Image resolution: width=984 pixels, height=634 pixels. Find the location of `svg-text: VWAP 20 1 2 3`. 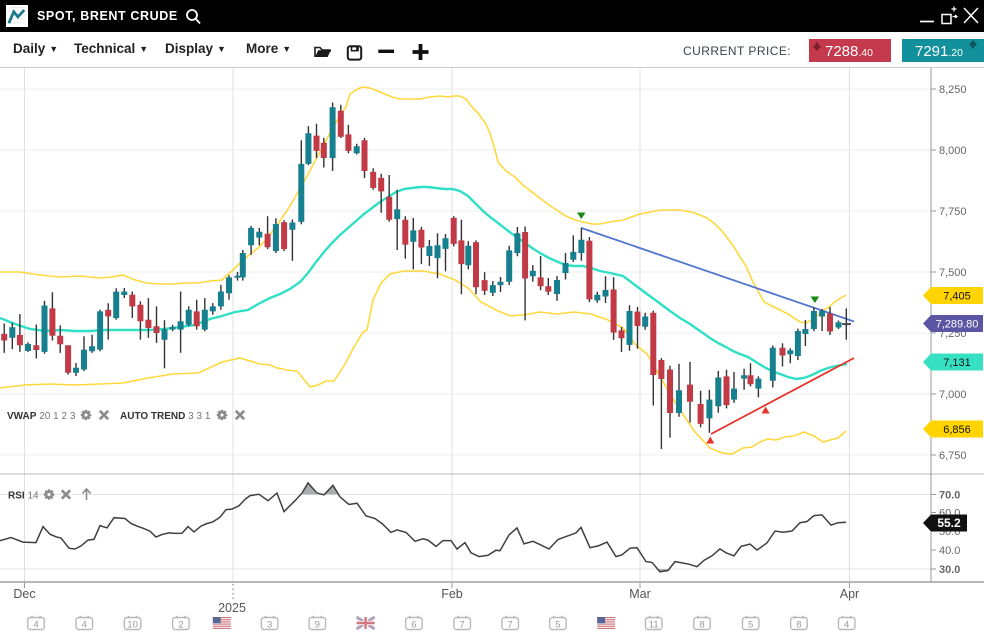

svg-text: VWAP 20 1 2 3 is located at coordinates (41, 416).